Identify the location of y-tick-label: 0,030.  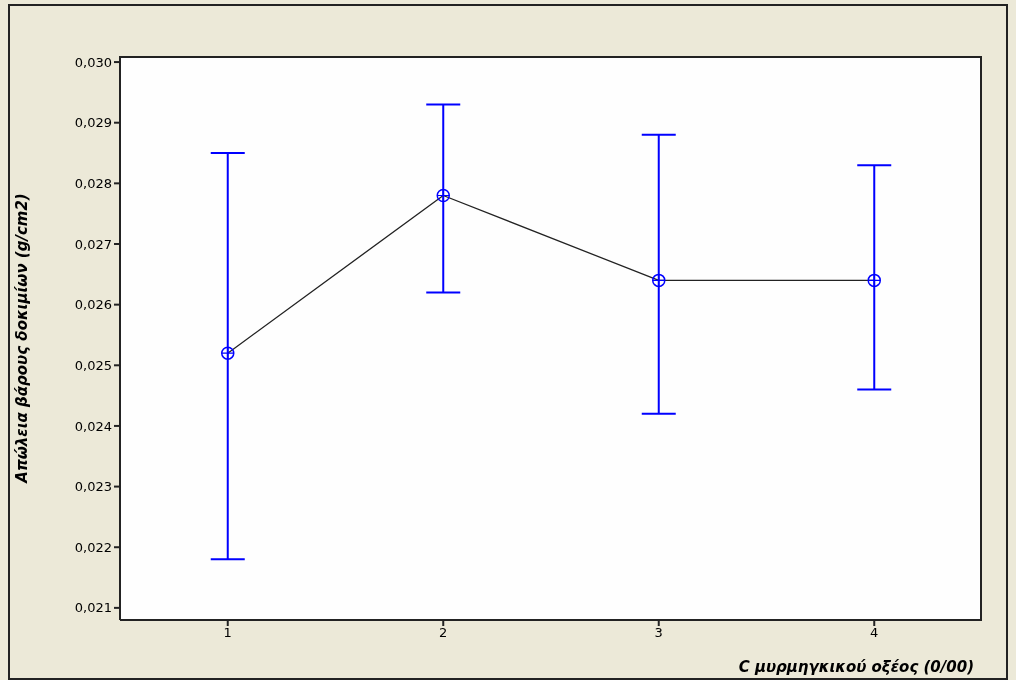
(93, 62).